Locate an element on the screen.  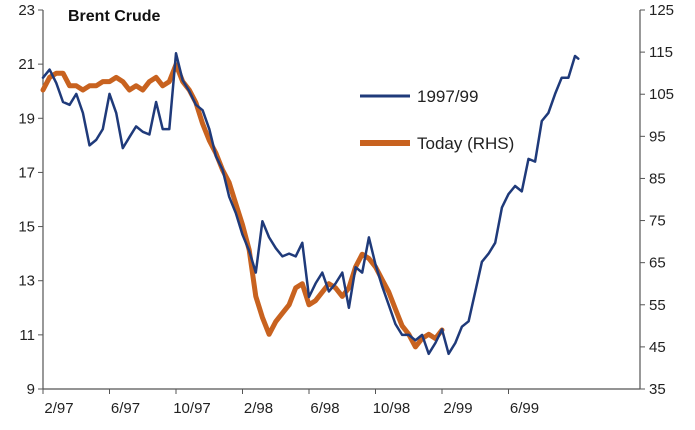
y-left-tick-label: 21 is located at coordinates (26, 64).